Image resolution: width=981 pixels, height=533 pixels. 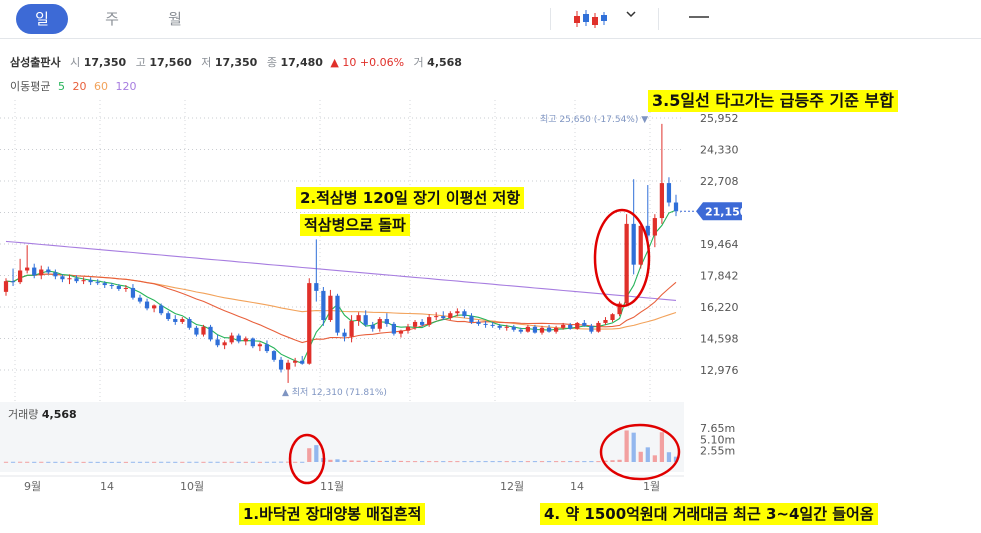 I want to click on volume-tick-label: 2.55m, so click(x=717, y=451).